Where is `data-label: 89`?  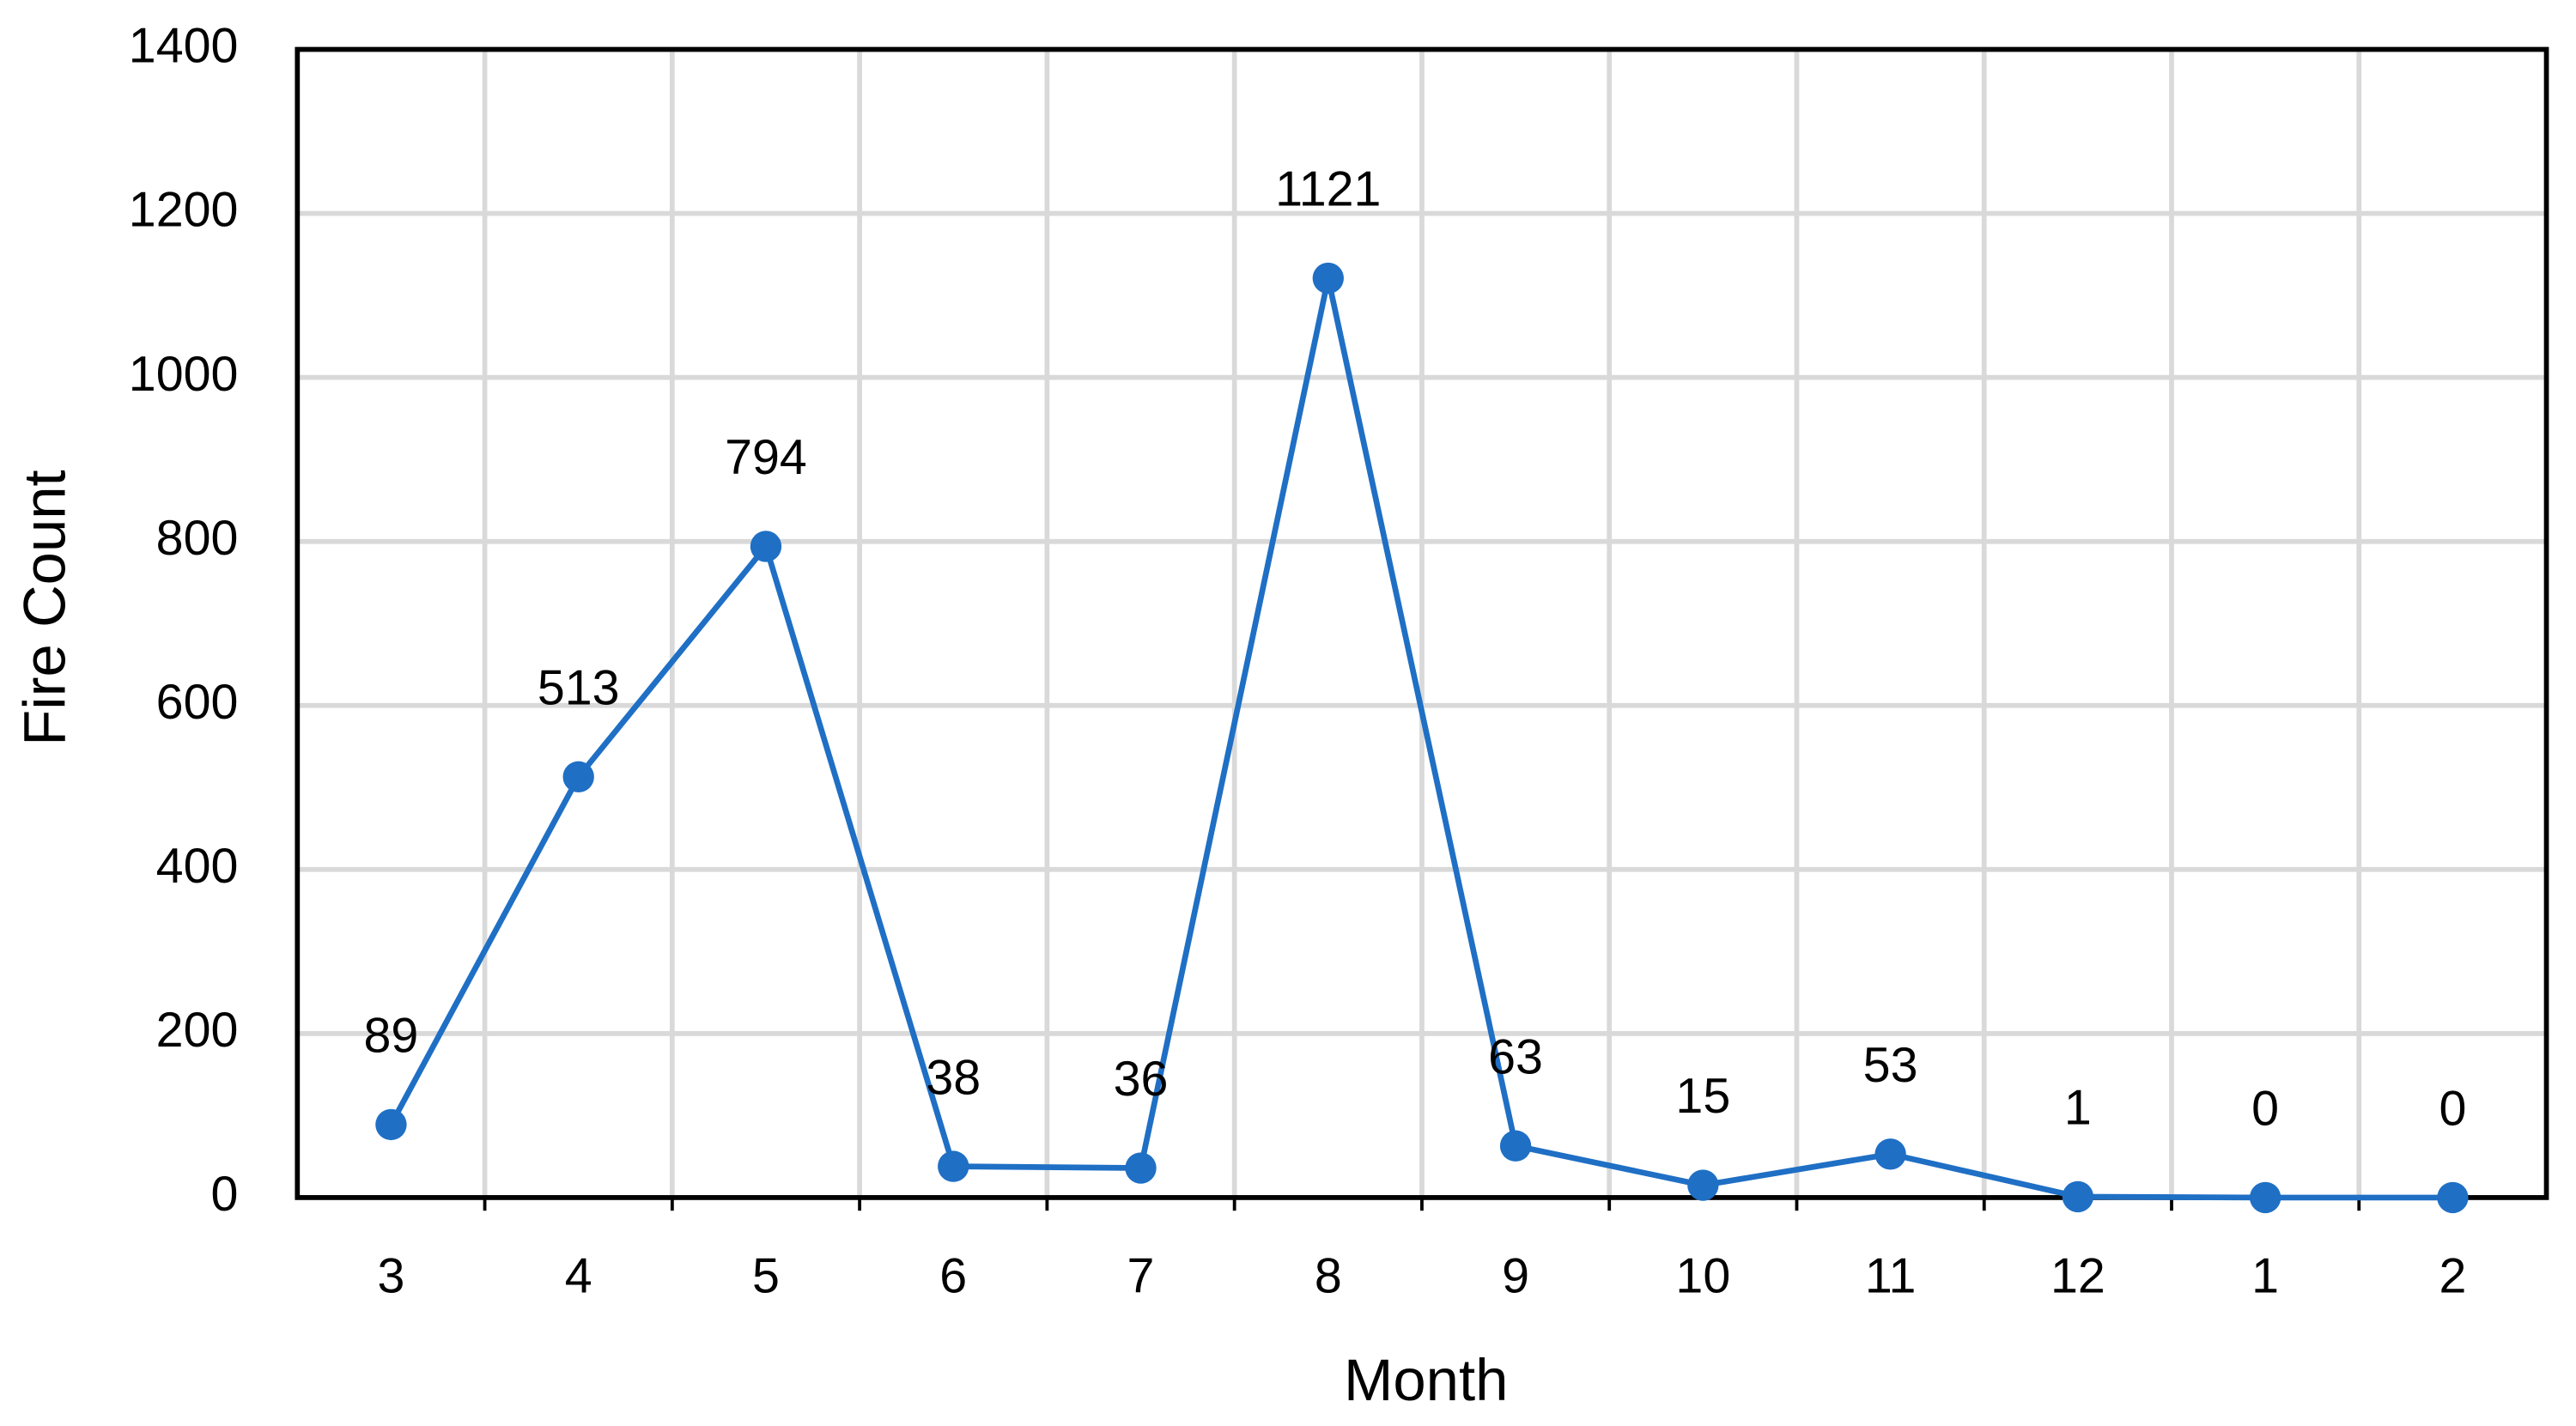 data-label: 89 is located at coordinates (391, 1036).